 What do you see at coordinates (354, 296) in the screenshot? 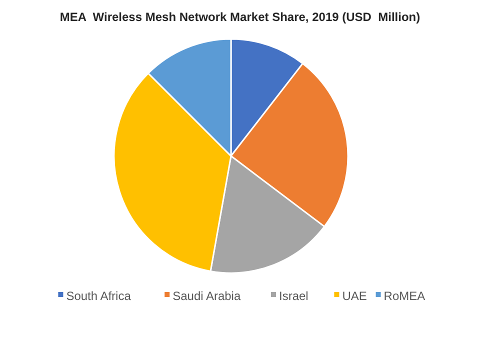
I see `legend-label: UAE` at bounding box center [354, 296].